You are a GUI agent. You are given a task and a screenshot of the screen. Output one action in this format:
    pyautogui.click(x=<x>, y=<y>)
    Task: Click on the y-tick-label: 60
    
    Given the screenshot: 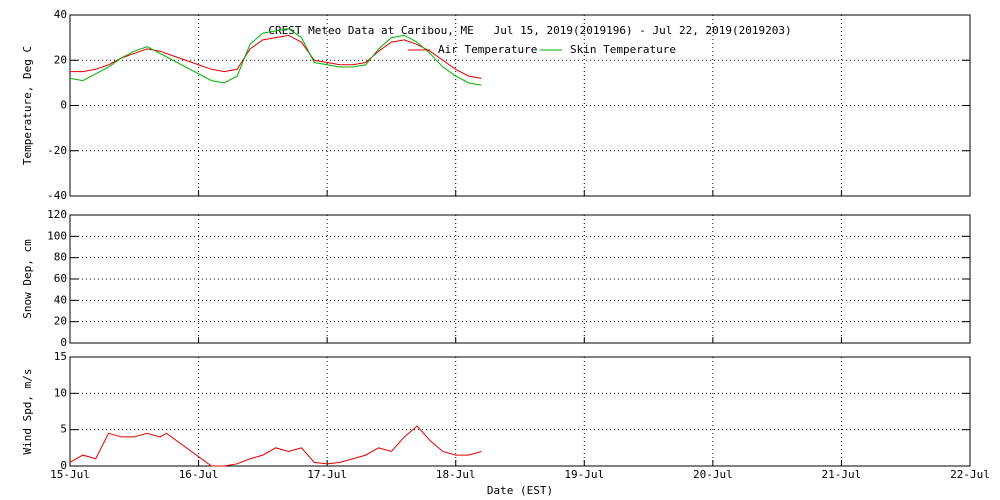 What is the action you would take?
    pyautogui.click(x=60, y=278)
    